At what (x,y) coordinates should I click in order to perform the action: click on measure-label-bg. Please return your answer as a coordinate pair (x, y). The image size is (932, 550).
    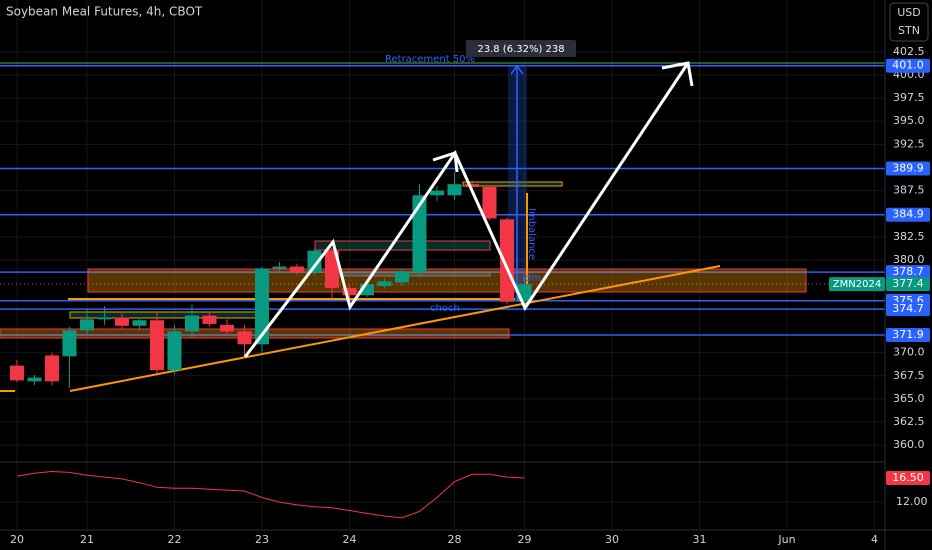
    Looking at the image, I should click on (521, 48).